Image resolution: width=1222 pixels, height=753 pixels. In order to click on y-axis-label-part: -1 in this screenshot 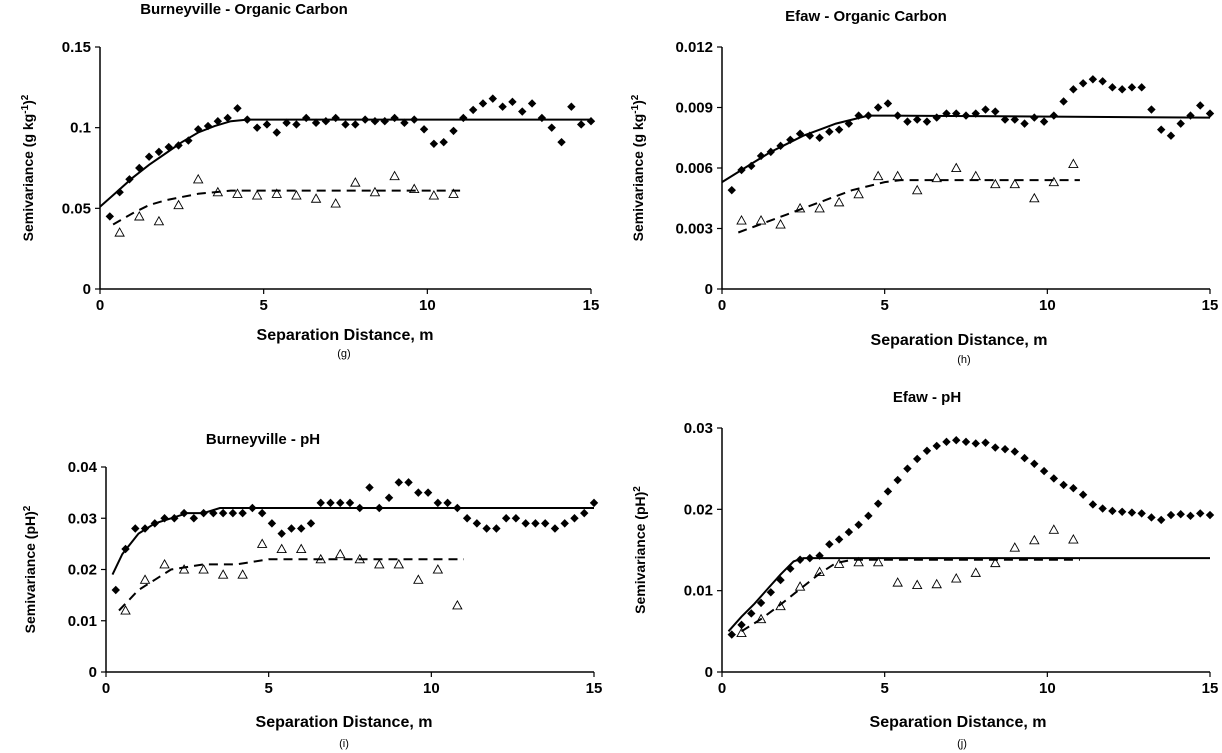, I will do `click(635, 108)`.